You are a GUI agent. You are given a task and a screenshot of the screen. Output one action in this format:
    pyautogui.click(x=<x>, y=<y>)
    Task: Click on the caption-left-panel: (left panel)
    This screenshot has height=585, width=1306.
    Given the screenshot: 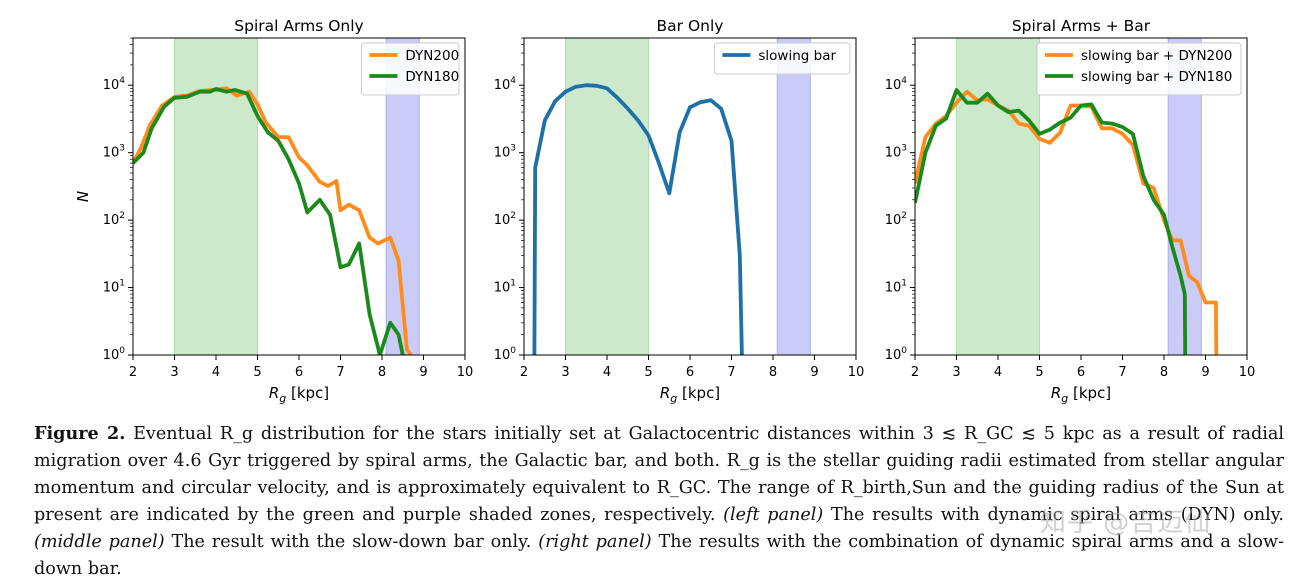 What is the action you would take?
    pyautogui.click(x=773, y=515)
    